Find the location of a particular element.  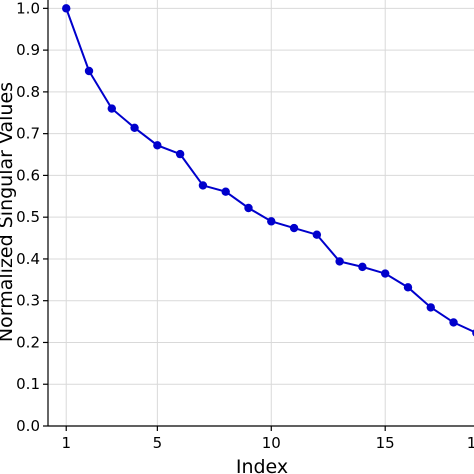

y-tick-label: 0.5 is located at coordinates (28, 217).